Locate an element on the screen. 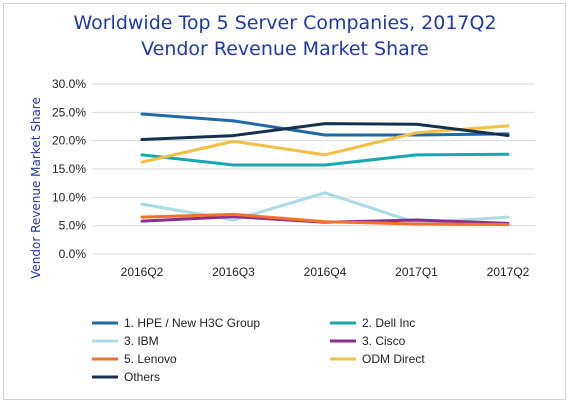 This screenshot has height=404, width=570. legend-label: 5. Lenovo is located at coordinates (150, 359).